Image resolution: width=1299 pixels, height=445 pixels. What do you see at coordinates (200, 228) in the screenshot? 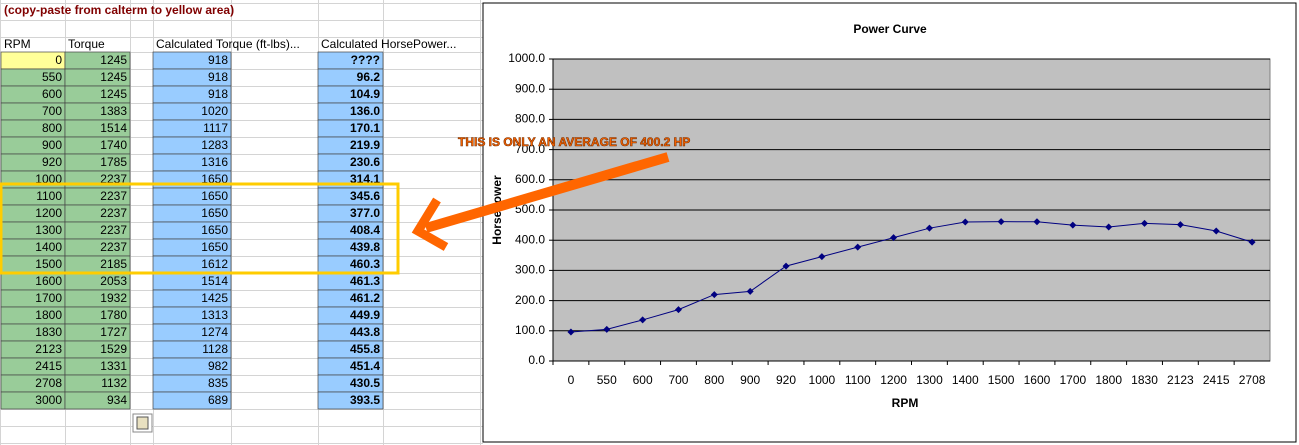
I see `highlight-box` at bounding box center [200, 228].